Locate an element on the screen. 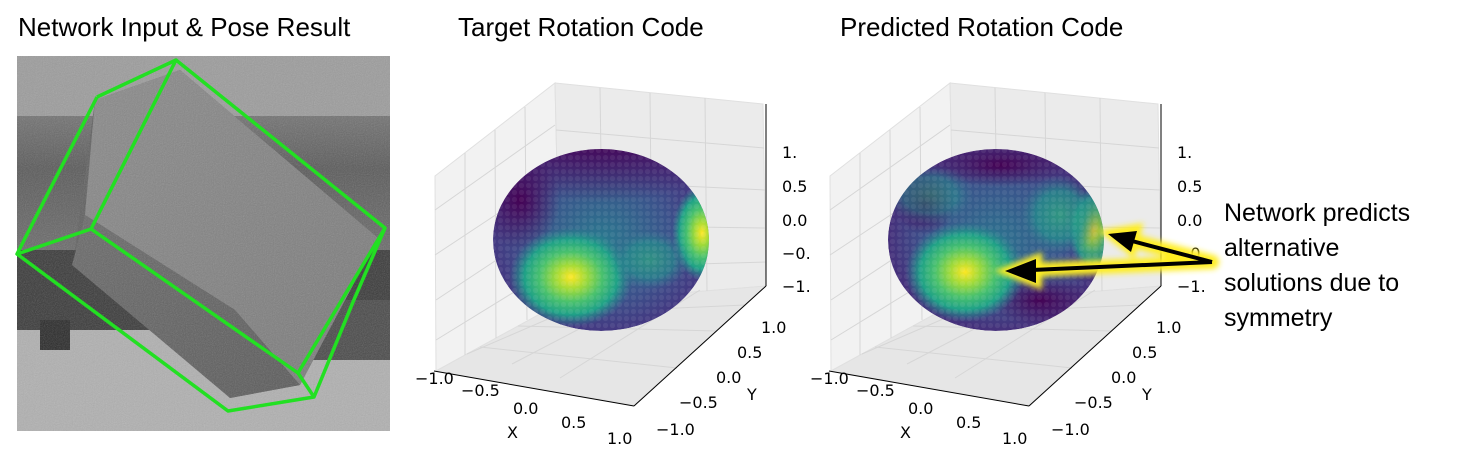 The width and height of the screenshot is (1477, 458). annotation-line: symmetry is located at coordinates (1278, 318).